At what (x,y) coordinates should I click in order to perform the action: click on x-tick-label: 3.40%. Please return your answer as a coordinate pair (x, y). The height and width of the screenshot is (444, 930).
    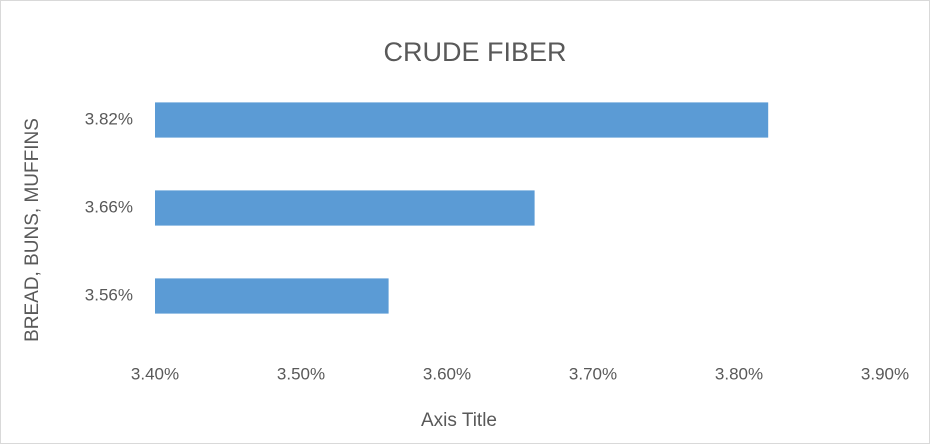
    Looking at the image, I should click on (155, 373).